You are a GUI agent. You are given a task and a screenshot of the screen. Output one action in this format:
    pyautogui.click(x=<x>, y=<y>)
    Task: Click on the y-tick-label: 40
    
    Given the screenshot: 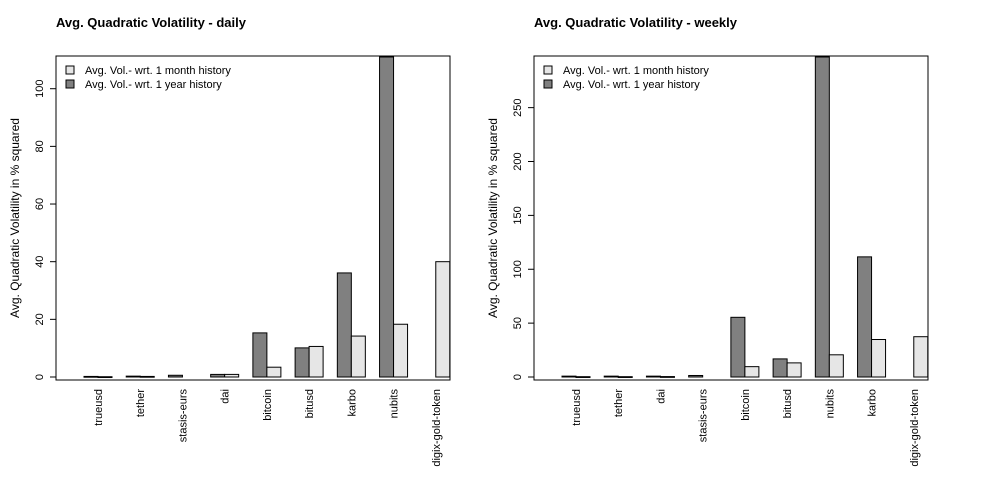 What is the action you would take?
    pyautogui.click(x=40, y=262)
    